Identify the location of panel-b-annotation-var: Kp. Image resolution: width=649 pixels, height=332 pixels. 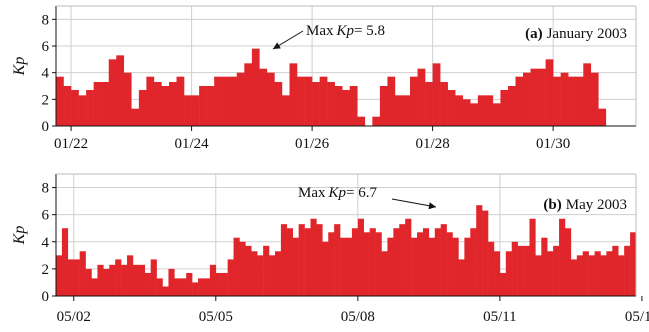
(337, 193).